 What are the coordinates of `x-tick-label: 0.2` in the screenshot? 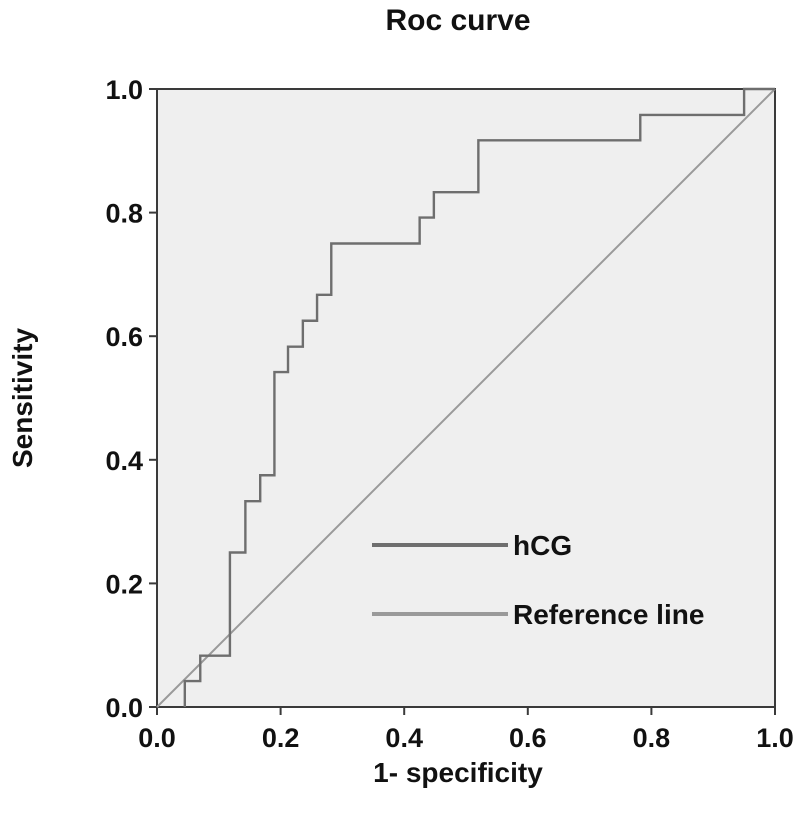 It's located at (281, 738).